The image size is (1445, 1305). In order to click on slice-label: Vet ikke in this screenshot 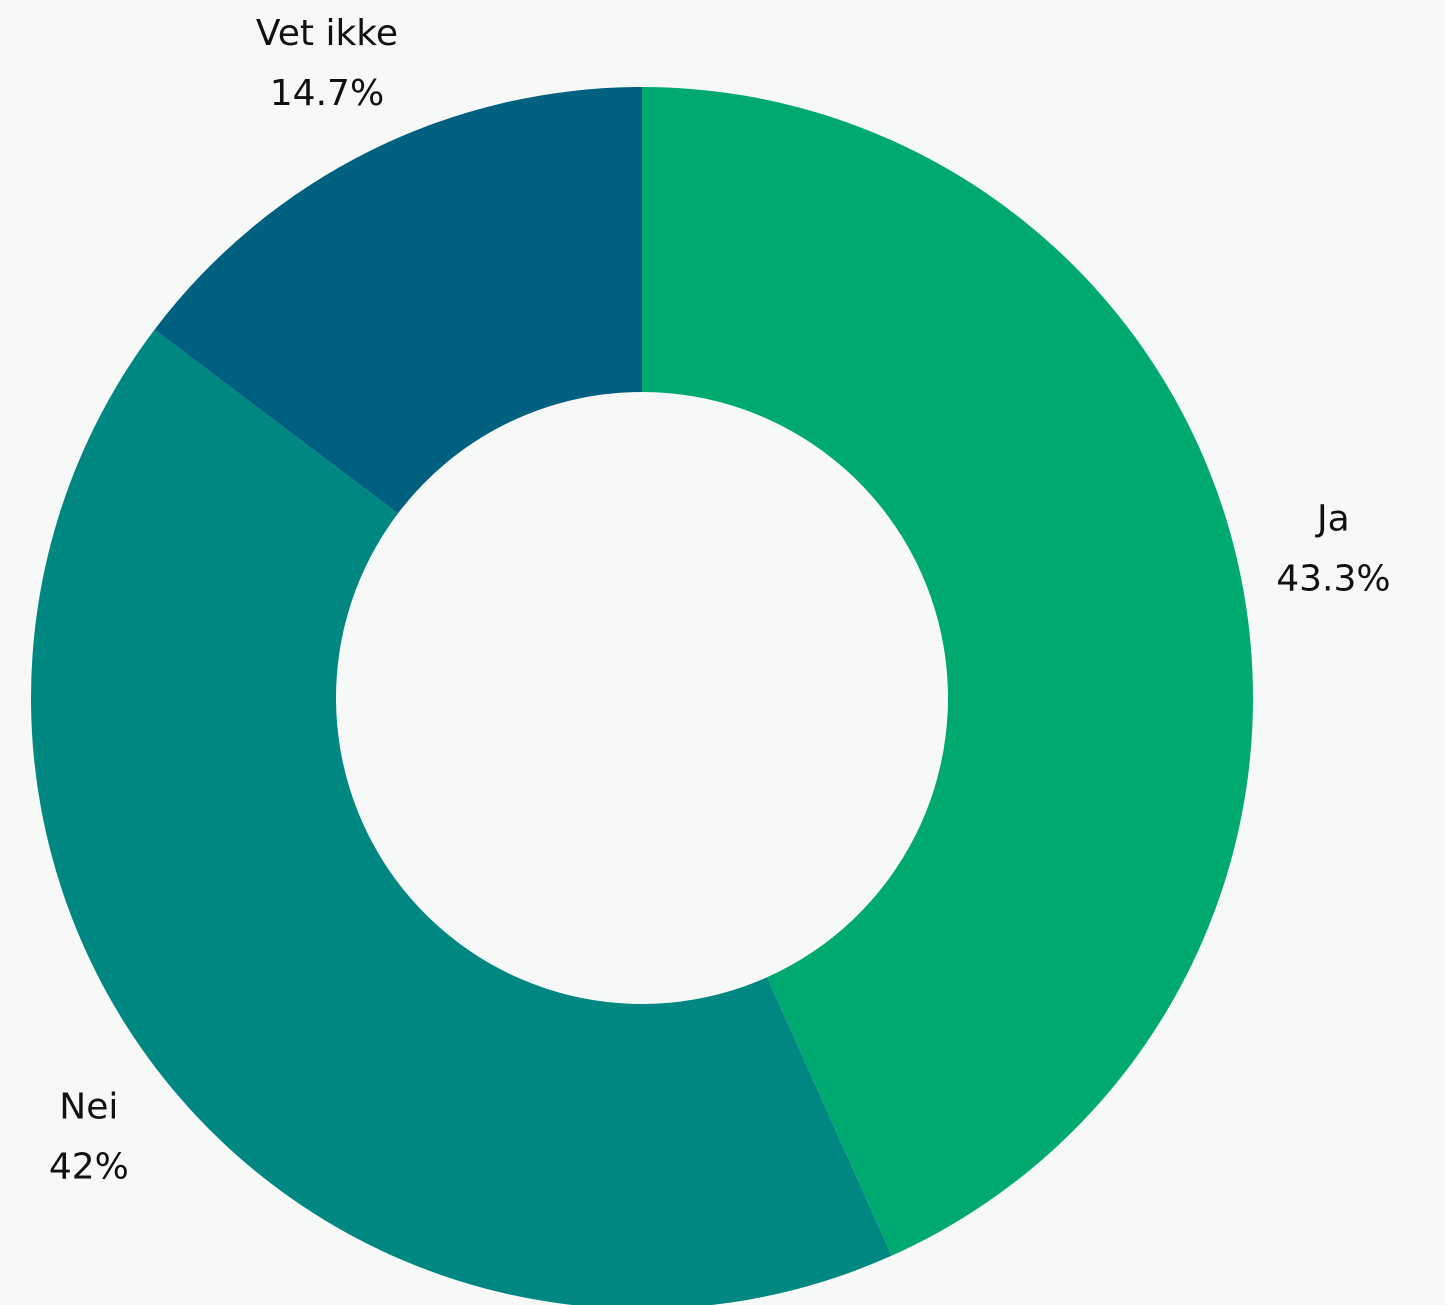, I will do `click(327, 33)`.